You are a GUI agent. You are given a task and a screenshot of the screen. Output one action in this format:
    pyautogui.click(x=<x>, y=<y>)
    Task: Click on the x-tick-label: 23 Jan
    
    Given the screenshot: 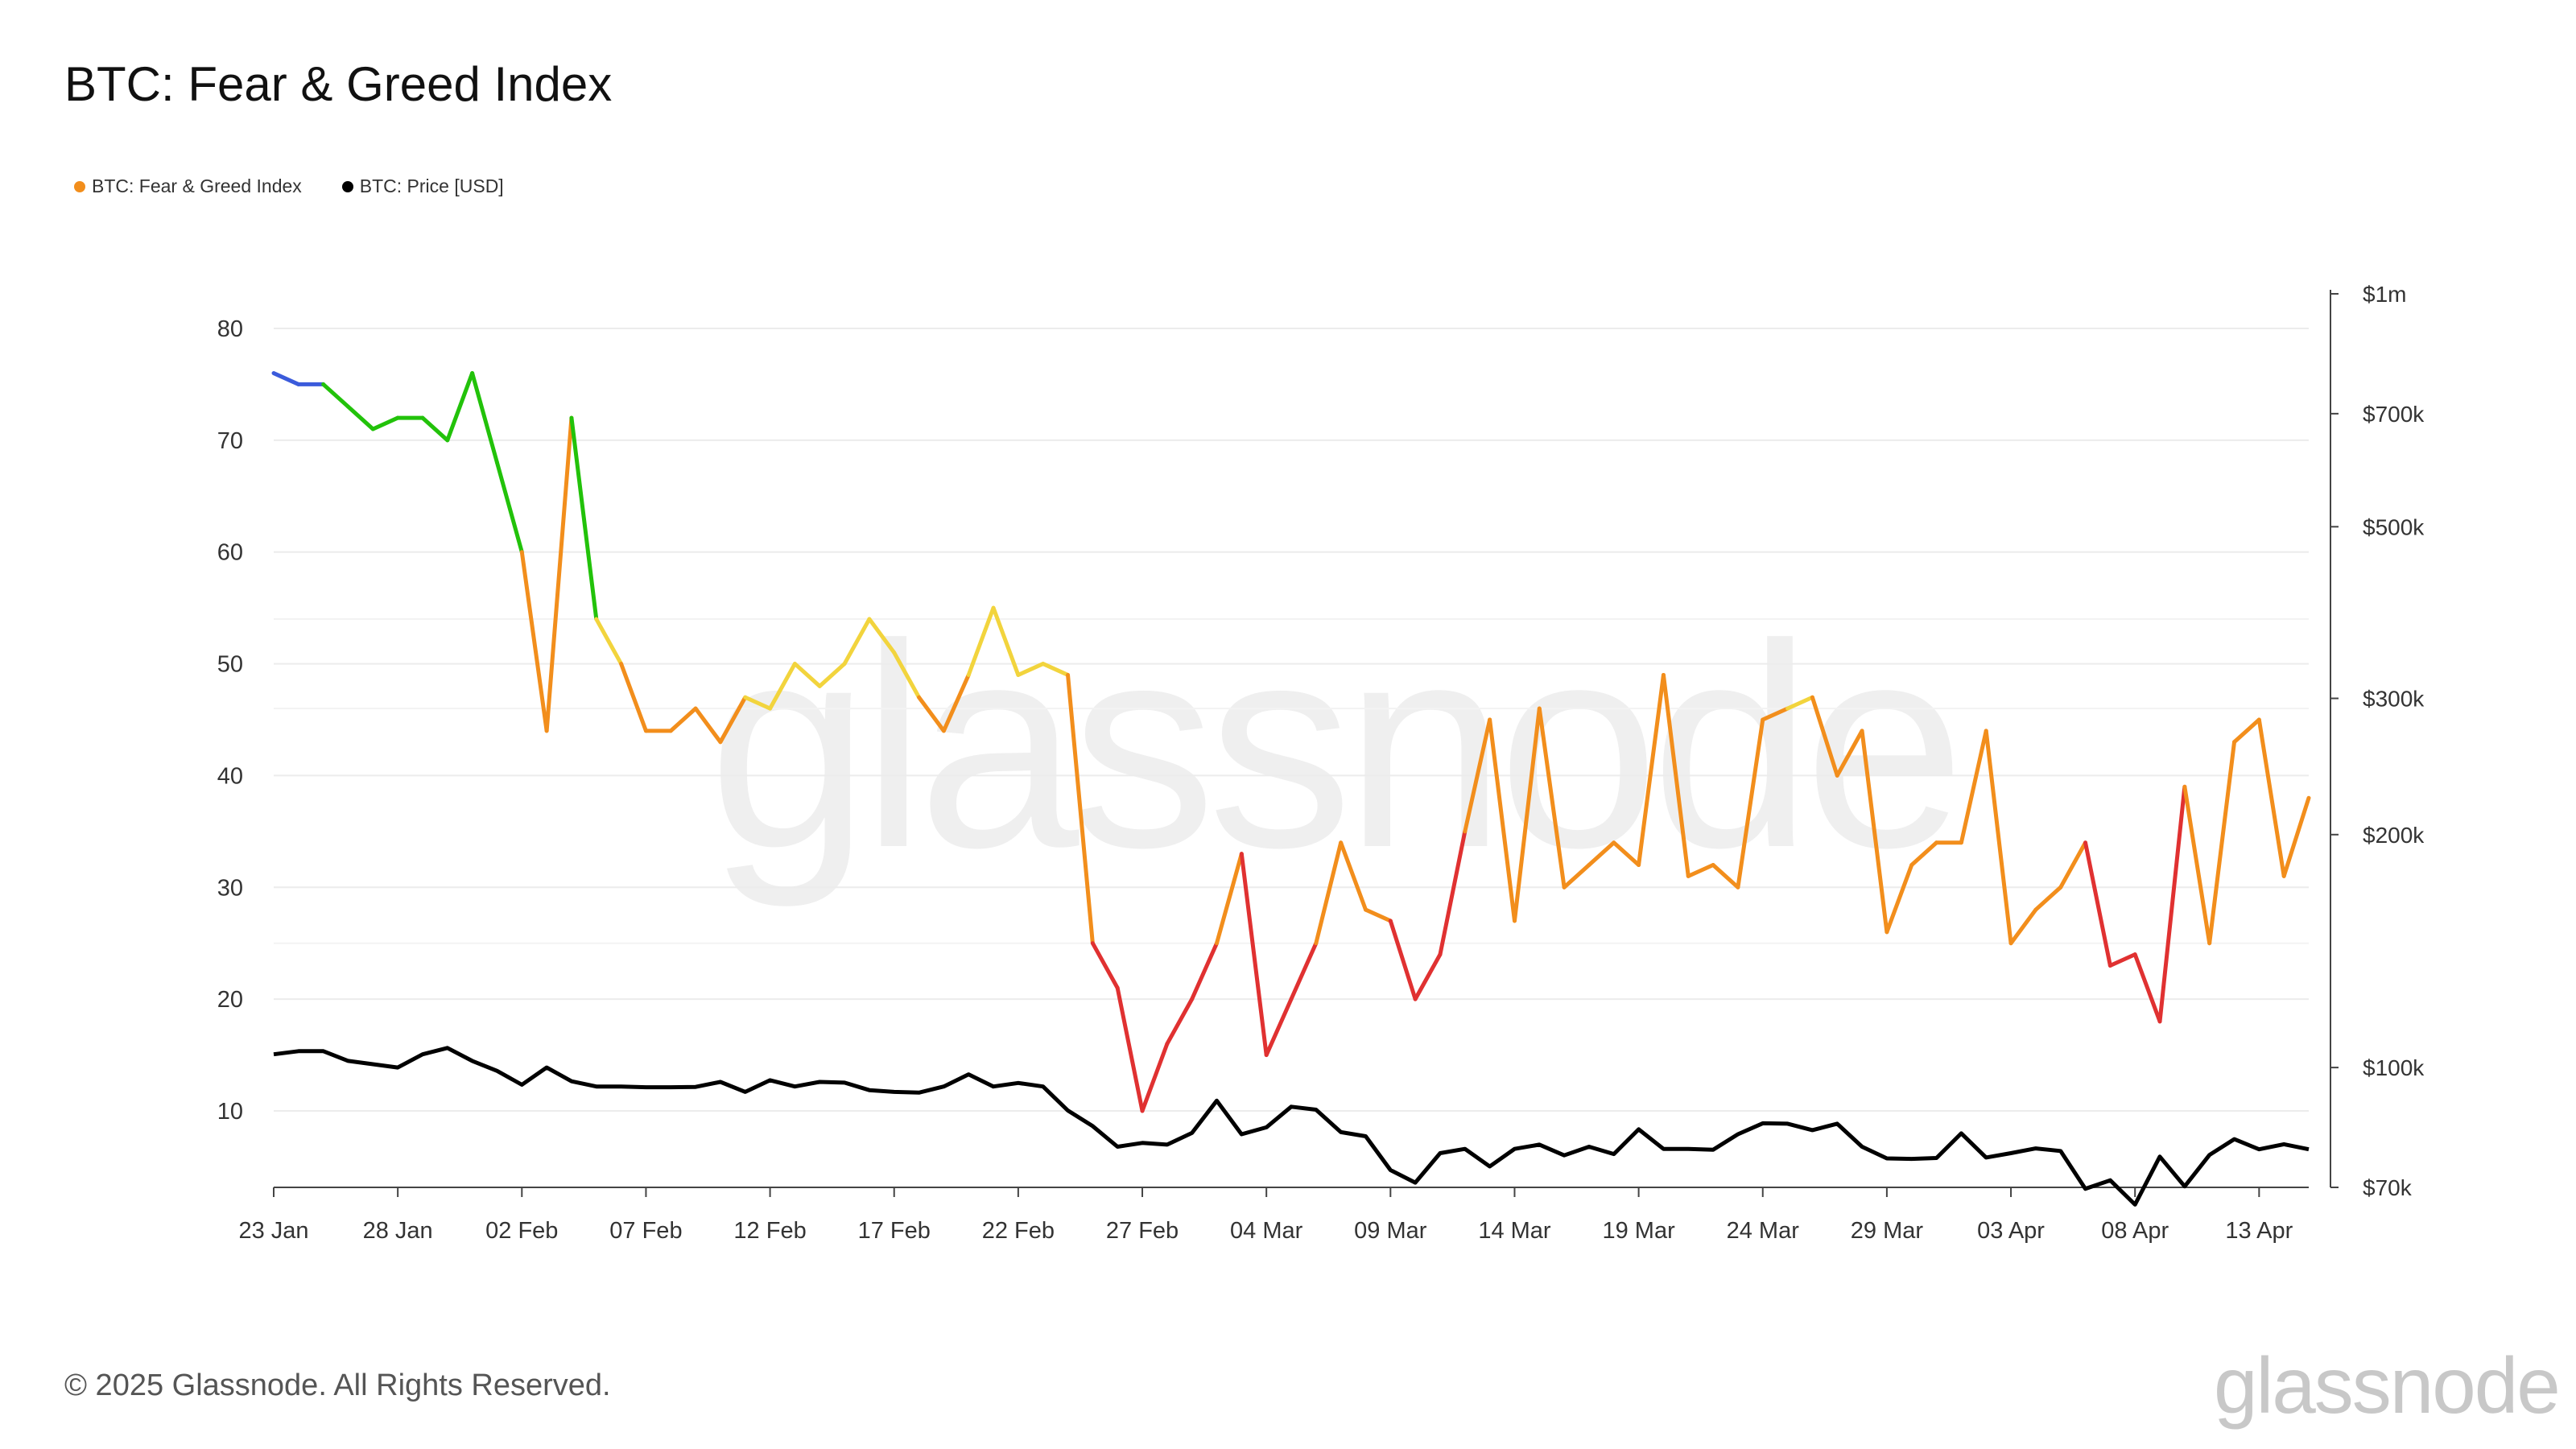 What is the action you would take?
    pyautogui.click(x=273, y=1231)
    